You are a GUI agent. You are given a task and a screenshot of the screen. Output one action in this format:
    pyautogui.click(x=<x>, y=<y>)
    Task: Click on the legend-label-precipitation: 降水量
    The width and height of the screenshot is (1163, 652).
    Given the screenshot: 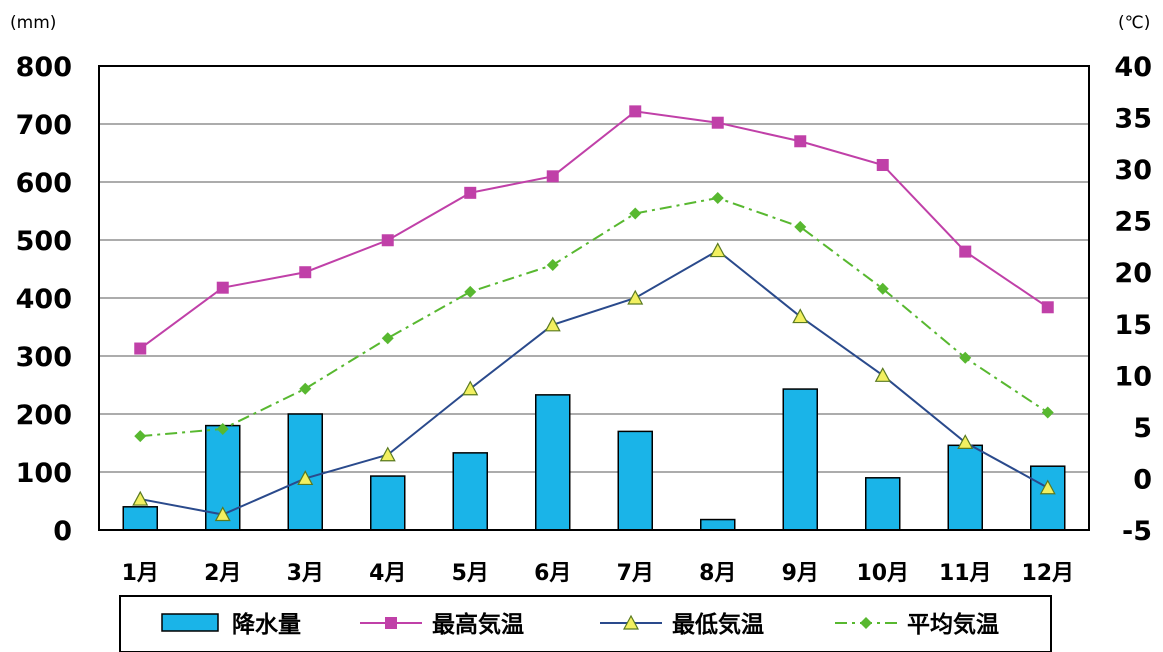 What is the action you would take?
    pyautogui.click(x=266, y=625)
    